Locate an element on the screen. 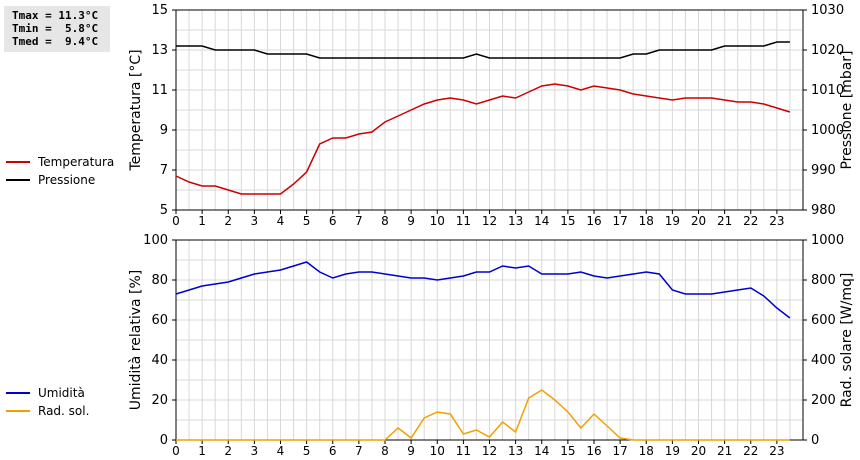  legend-item-umidita: Umidità is located at coordinates (47, 393).